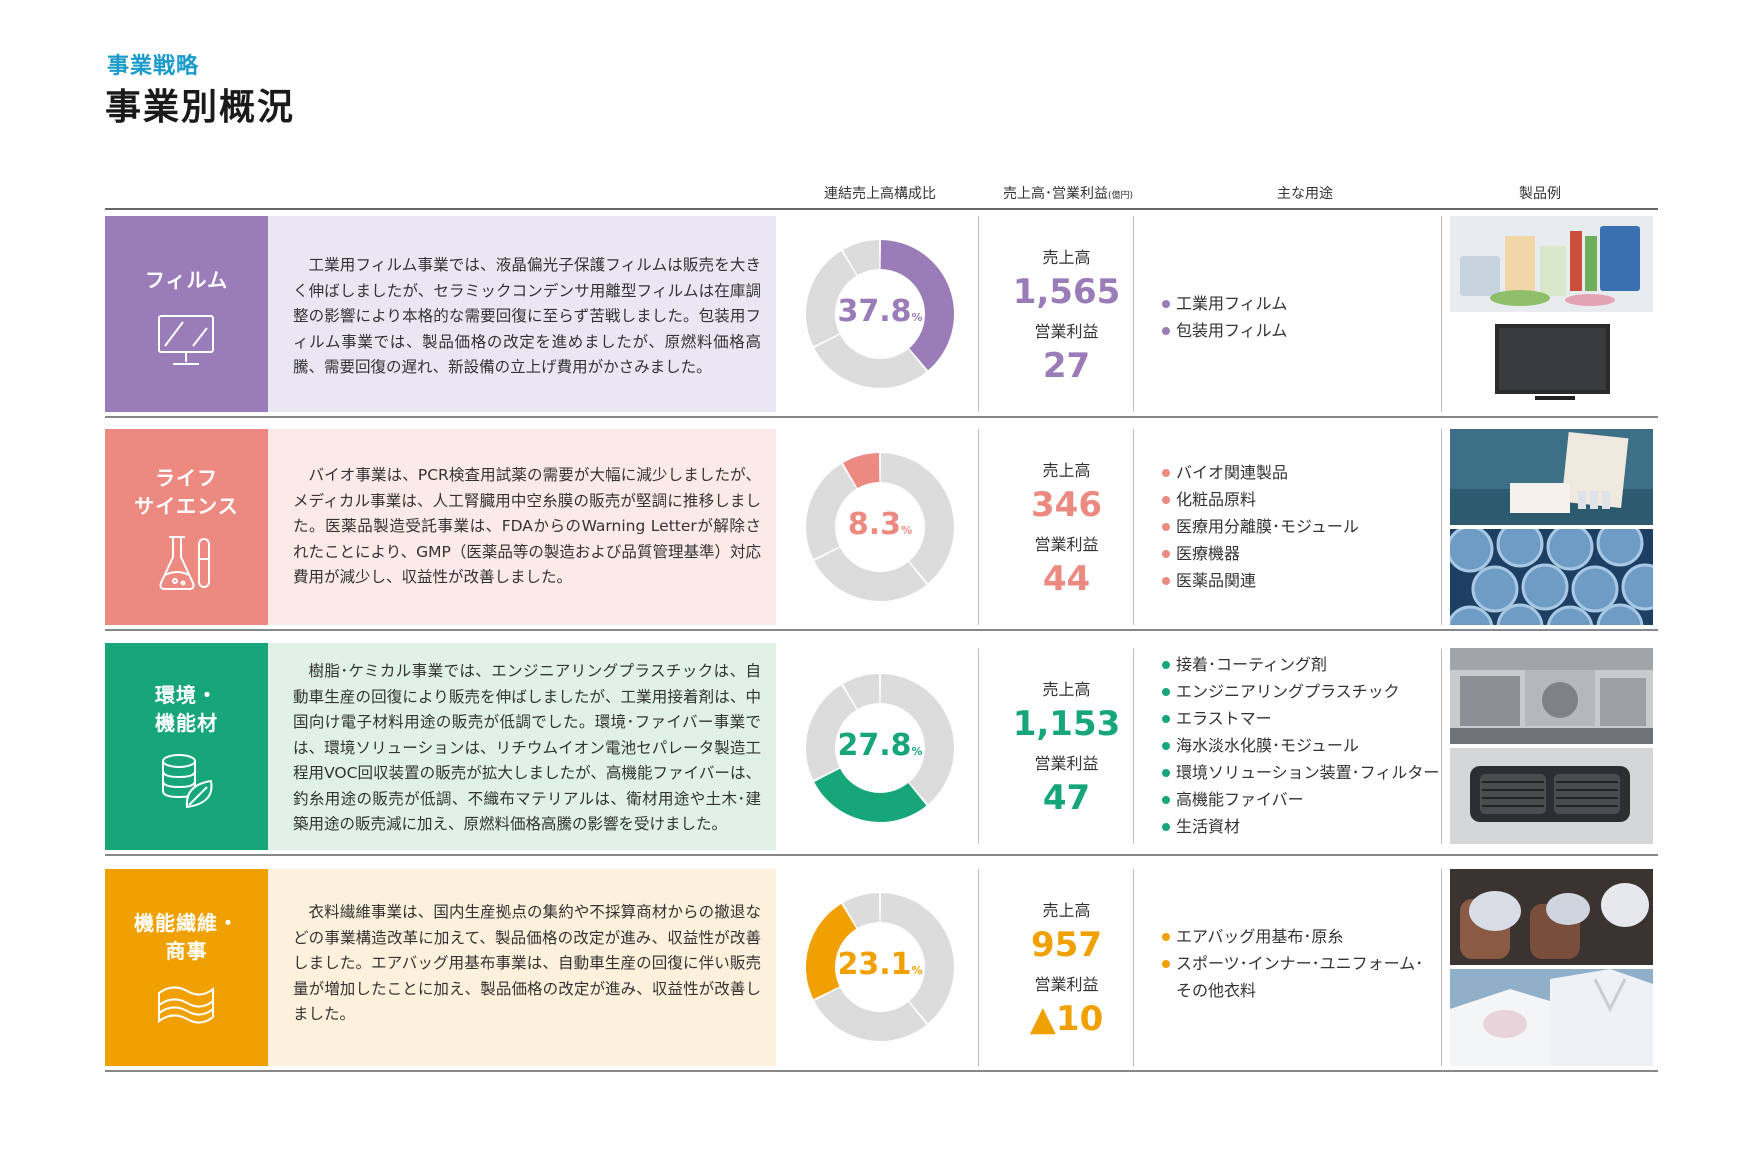 The image size is (1753, 1158). I want to click on hollow-fiber-photo, so click(1551, 577).